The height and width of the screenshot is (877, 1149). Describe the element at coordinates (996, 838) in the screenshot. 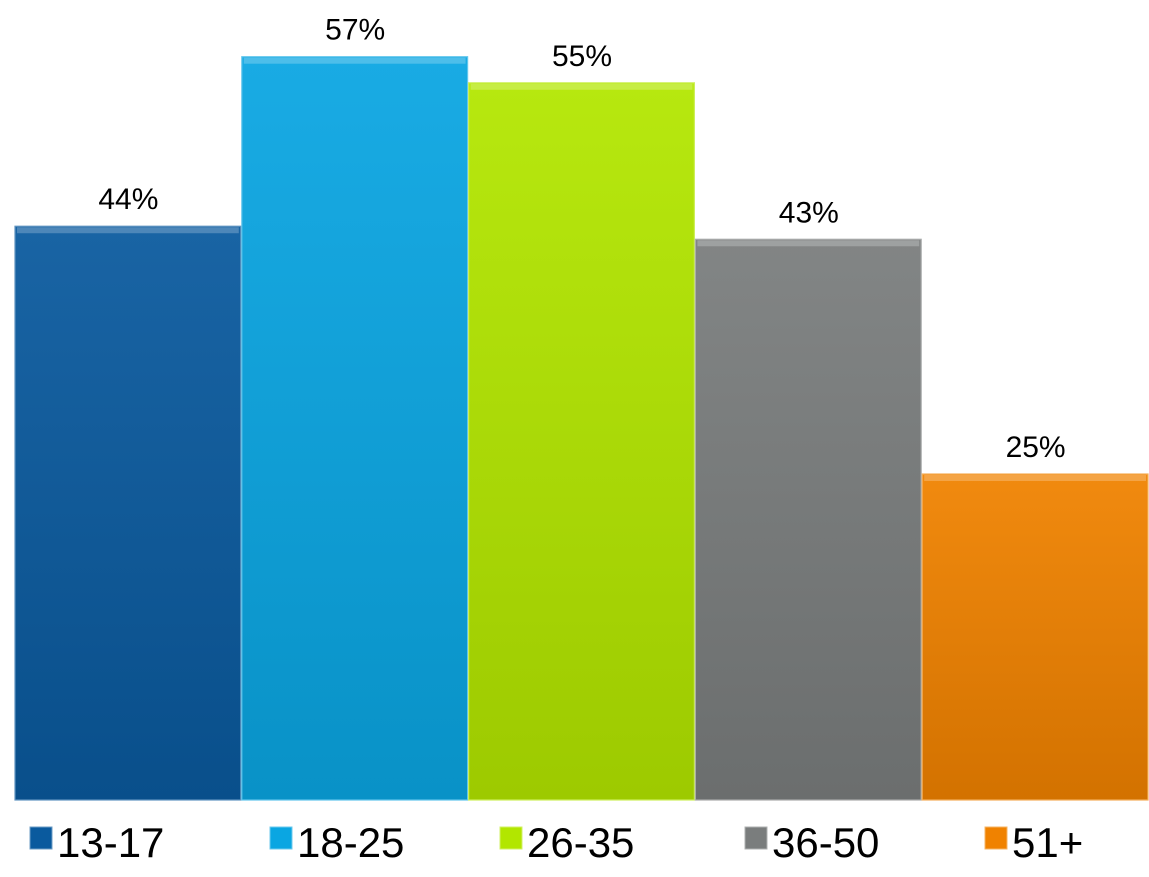

I see `legend-swatch-51+` at that location.